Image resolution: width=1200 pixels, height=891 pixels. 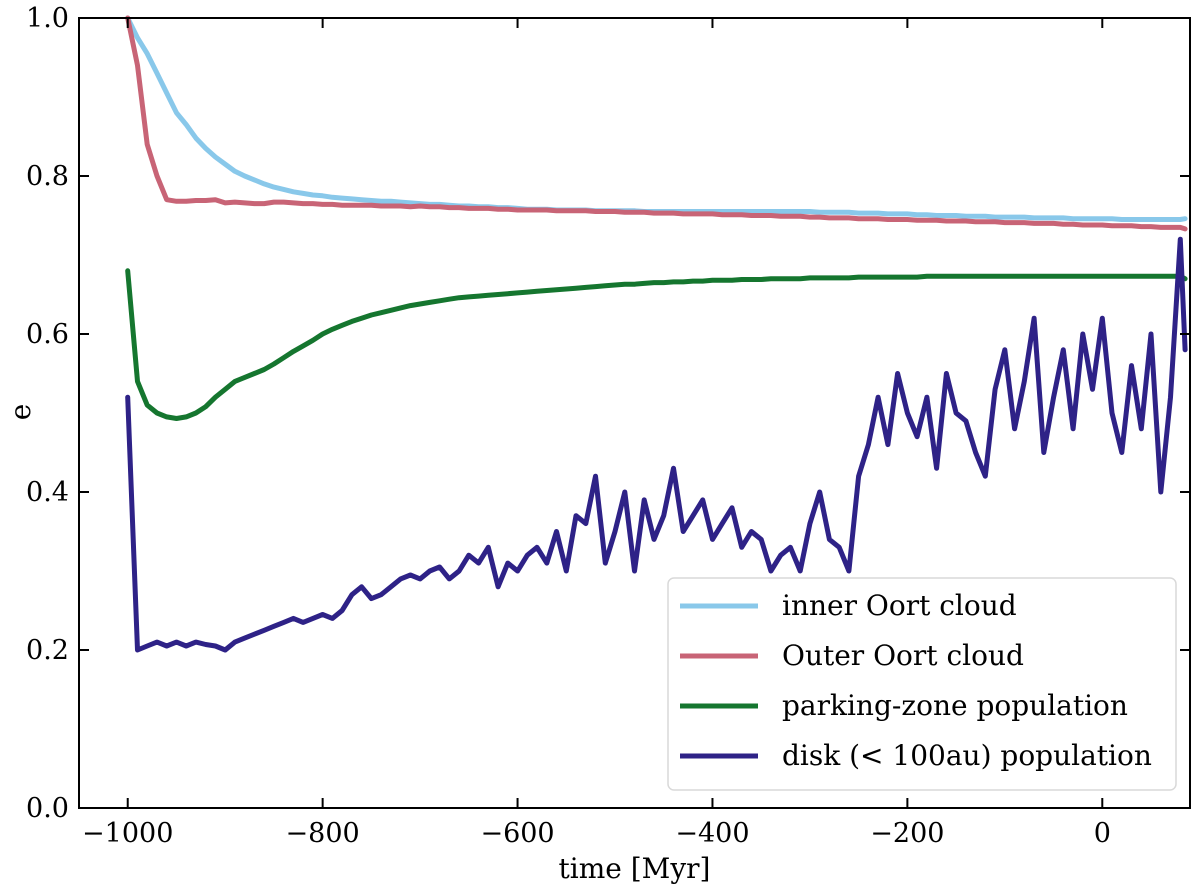 What do you see at coordinates (323, 833) in the screenshot?
I see `x-tick-label: −800` at bounding box center [323, 833].